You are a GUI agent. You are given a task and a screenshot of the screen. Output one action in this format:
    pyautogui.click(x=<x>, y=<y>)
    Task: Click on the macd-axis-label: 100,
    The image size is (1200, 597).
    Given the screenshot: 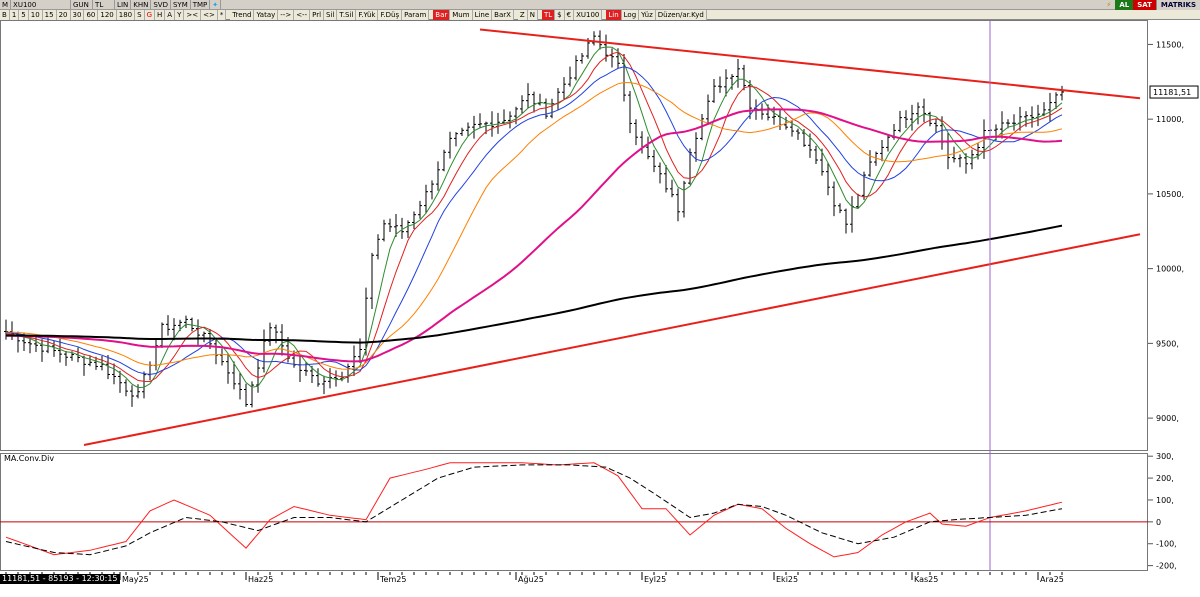 What is the action you would take?
    pyautogui.click(x=1165, y=500)
    